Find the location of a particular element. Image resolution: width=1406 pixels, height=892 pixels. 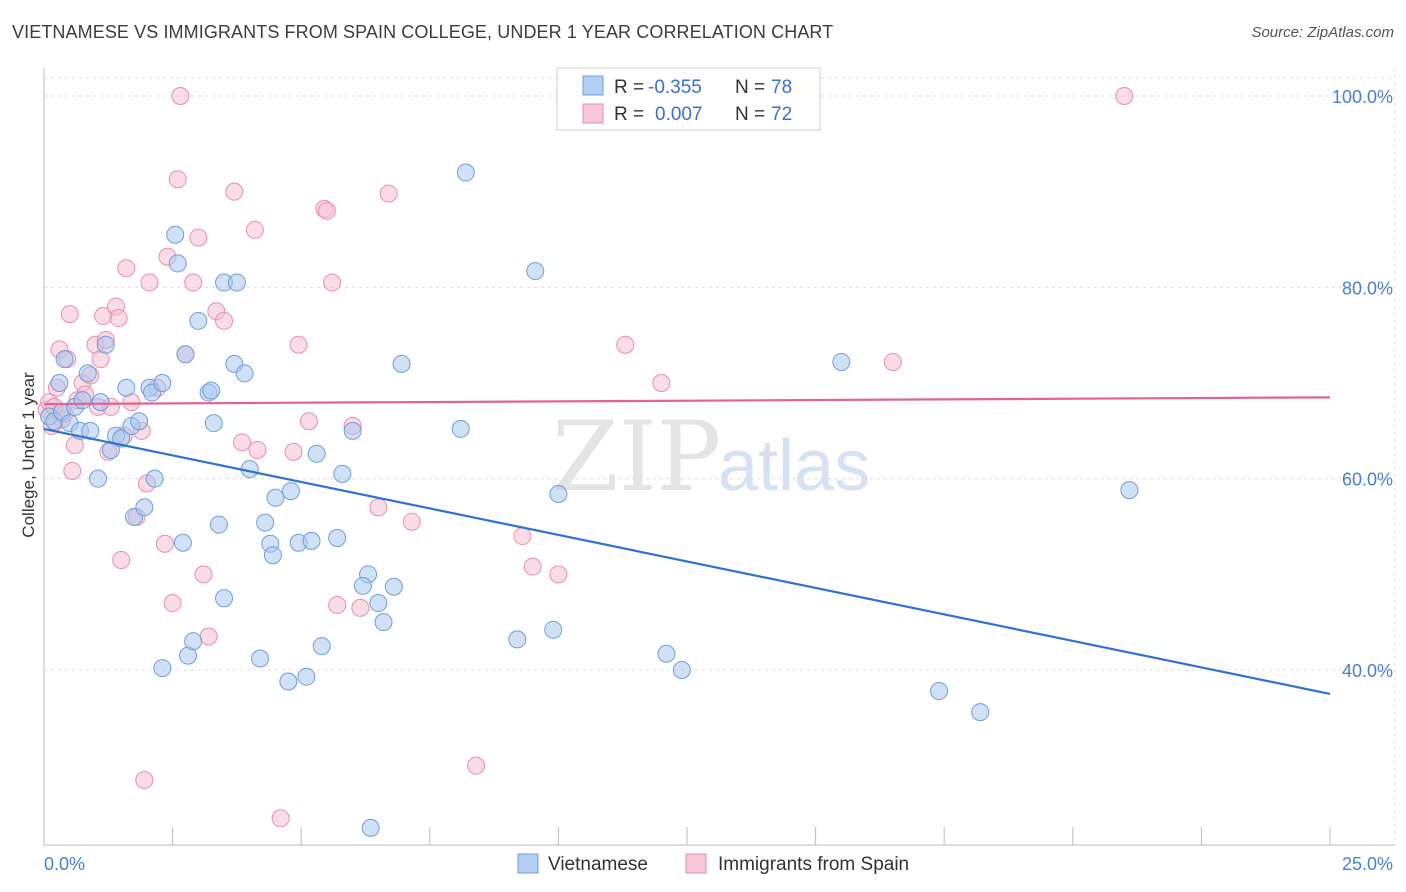

bottom-legend-vietnamese: Vietnamese is located at coordinates (598, 864).